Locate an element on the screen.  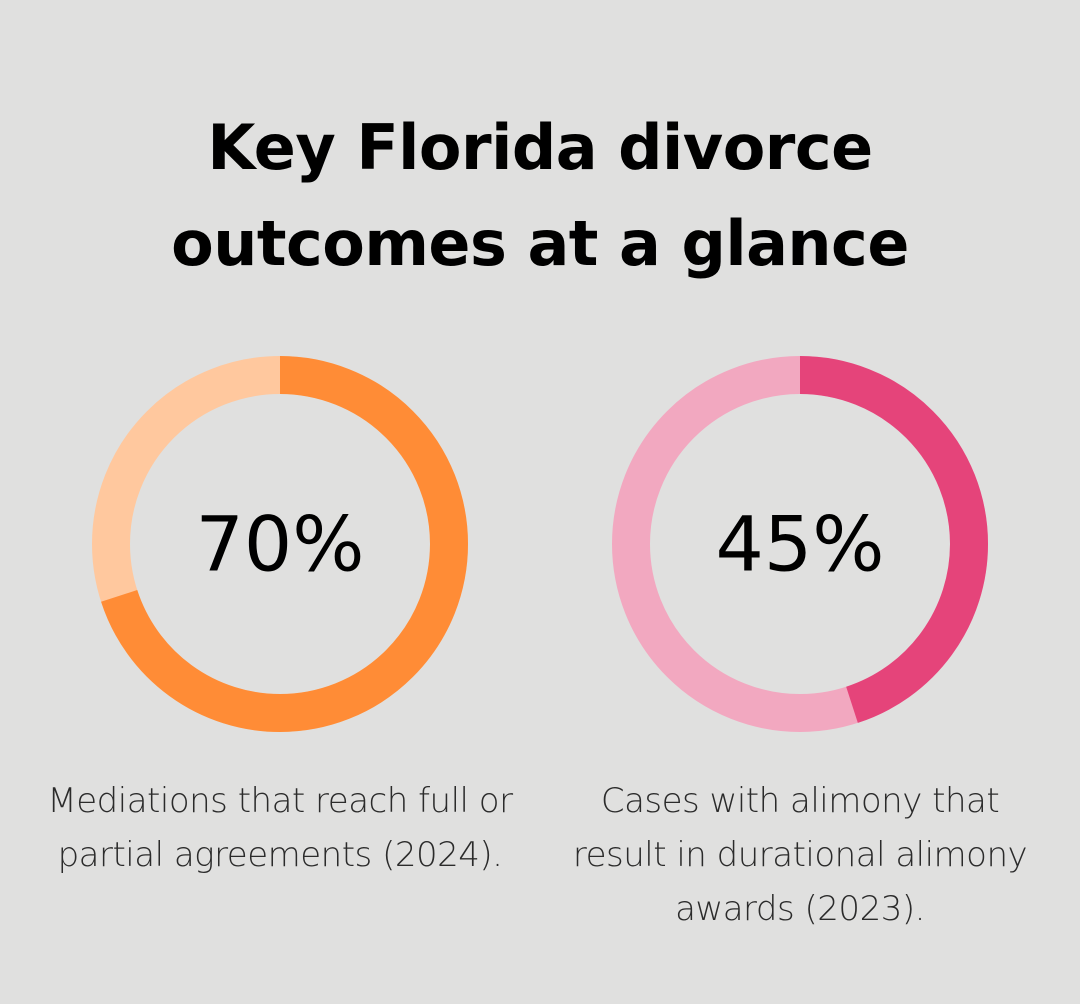
donut-chart-alimony: 45% is located at coordinates (800, 544).